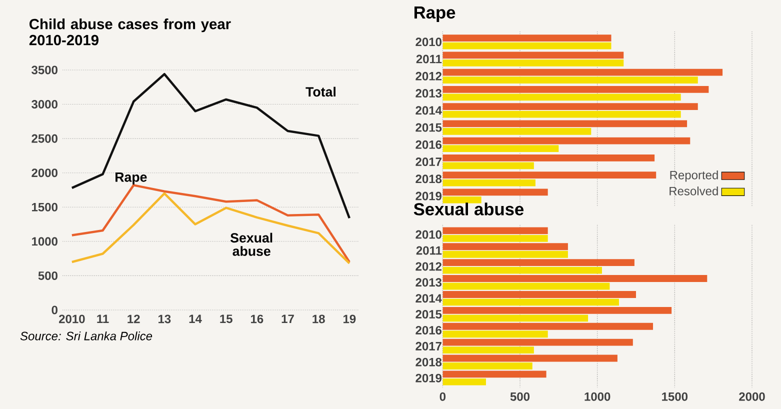 Image resolution: width=781 pixels, height=409 pixels. What do you see at coordinates (103, 318) in the screenshot?
I see `x-tick-label: 11` at bounding box center [103, 318].